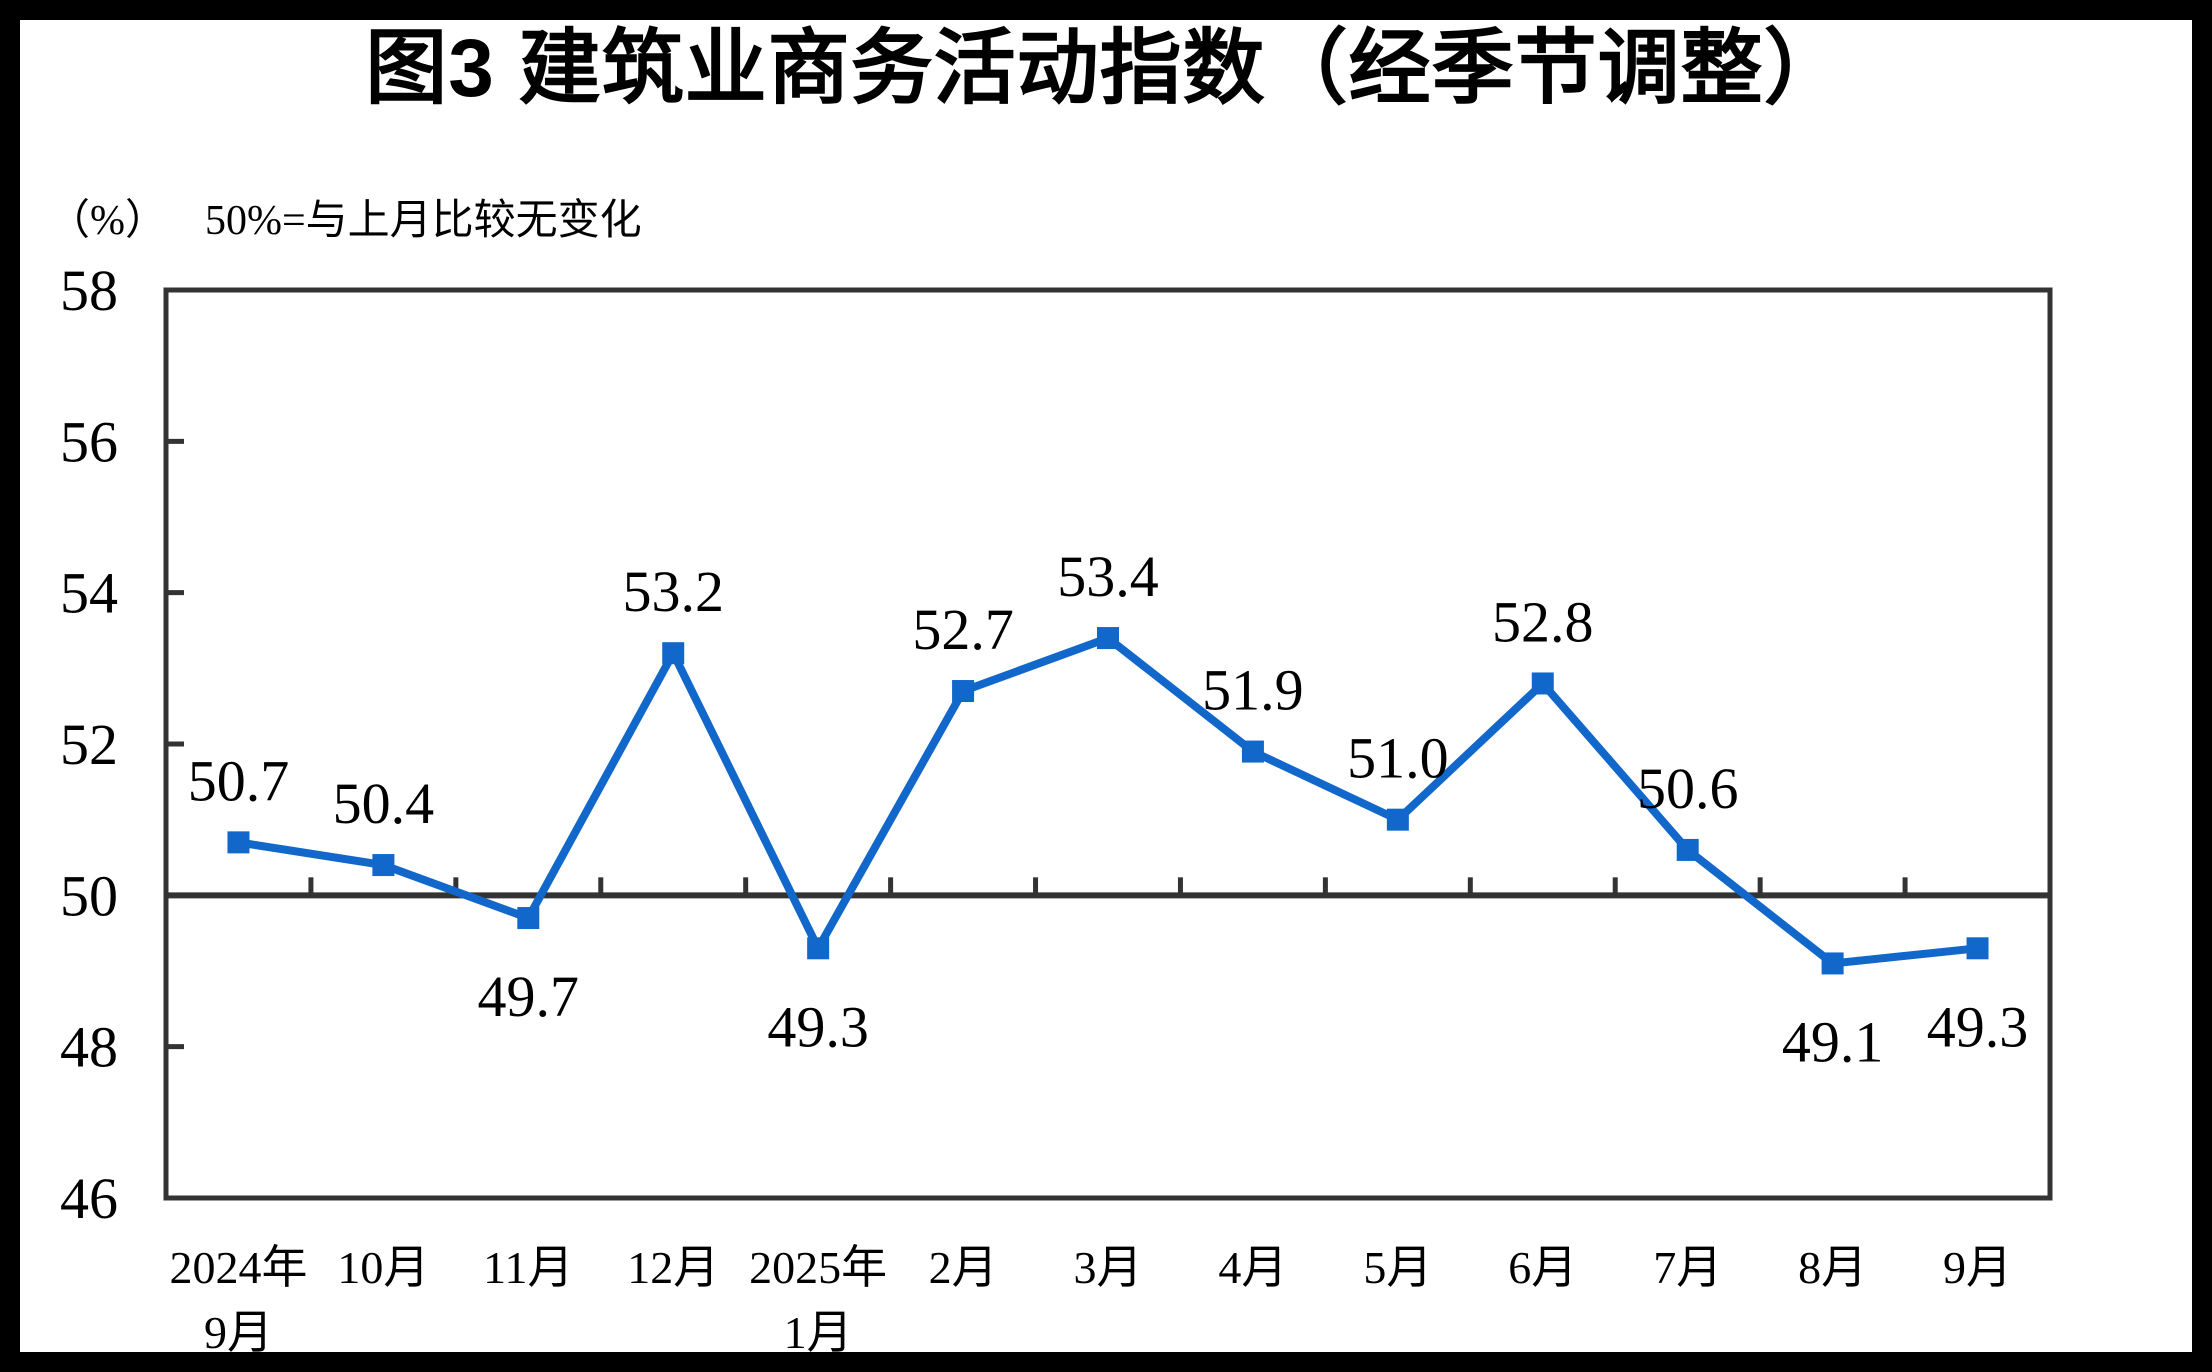  I want to click on y-axis-unit-label: （%）, so click(107, 221).